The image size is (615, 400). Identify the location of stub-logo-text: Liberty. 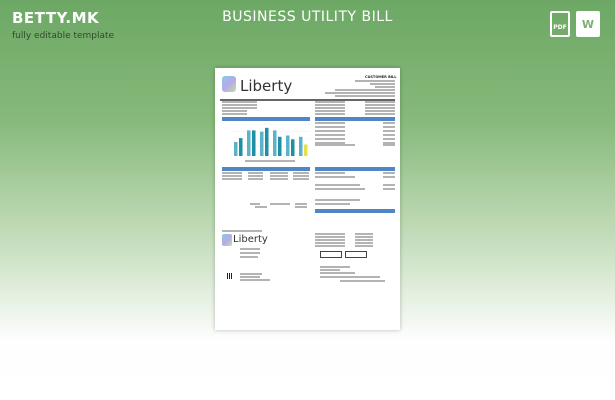
(250, 239).